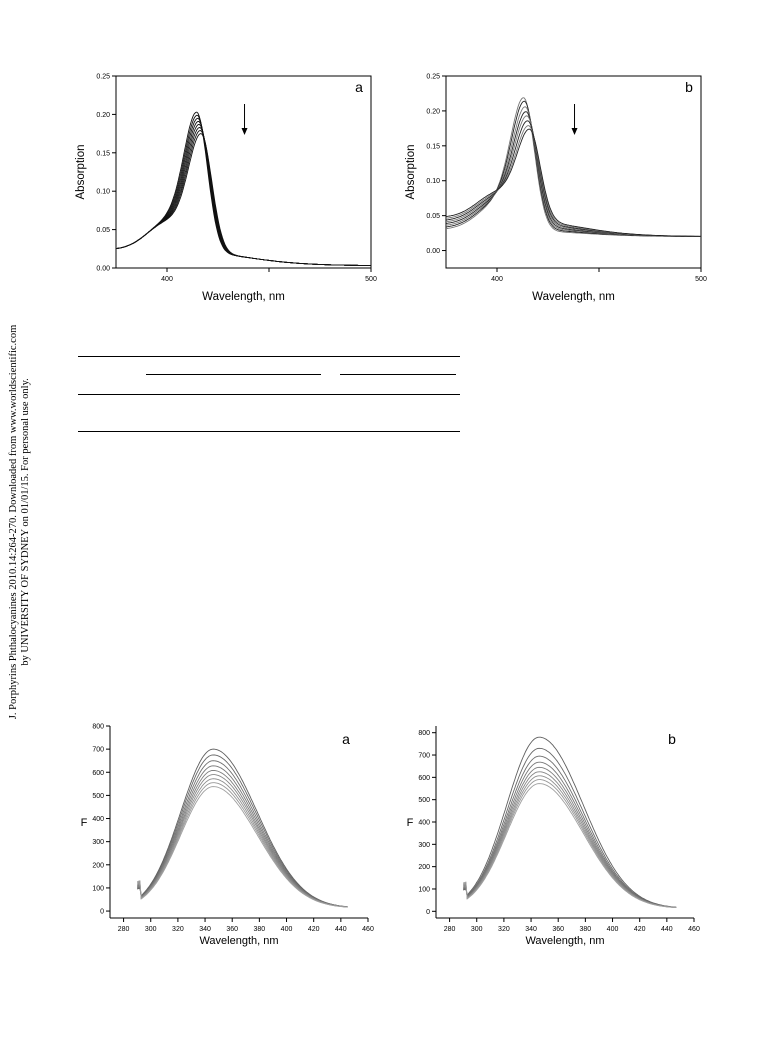  What do you see at coordinates (424, 867) in the screenshot?
I see `y-tick-label: 200` at bounding box center [424, 867].